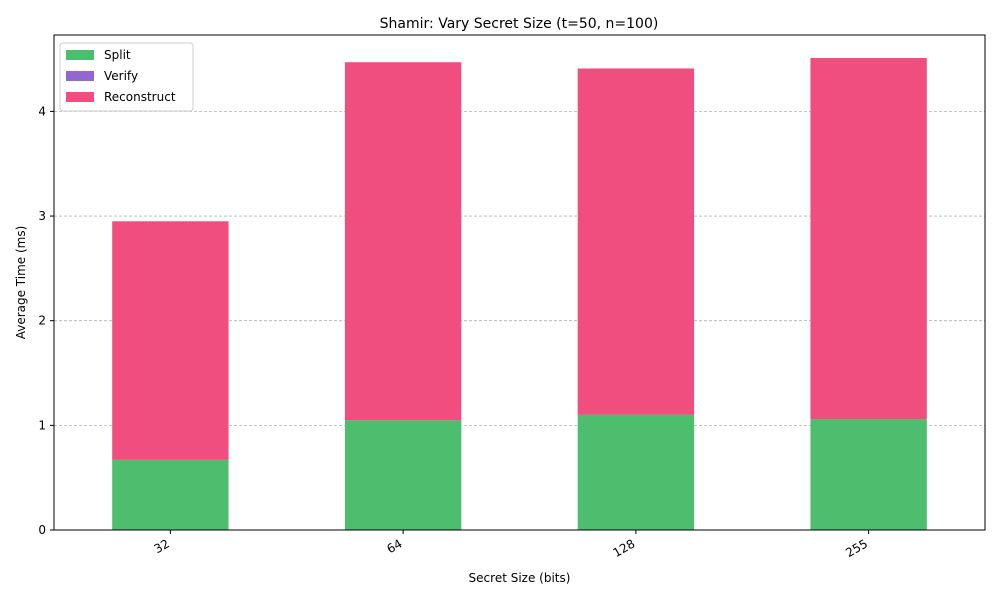 This screenshot has height=600, width=1000. What do you see at coordinates (42, 530) in the screenshot?
I see `y-tick-label-0: 0` at bounding box center [42, 530].